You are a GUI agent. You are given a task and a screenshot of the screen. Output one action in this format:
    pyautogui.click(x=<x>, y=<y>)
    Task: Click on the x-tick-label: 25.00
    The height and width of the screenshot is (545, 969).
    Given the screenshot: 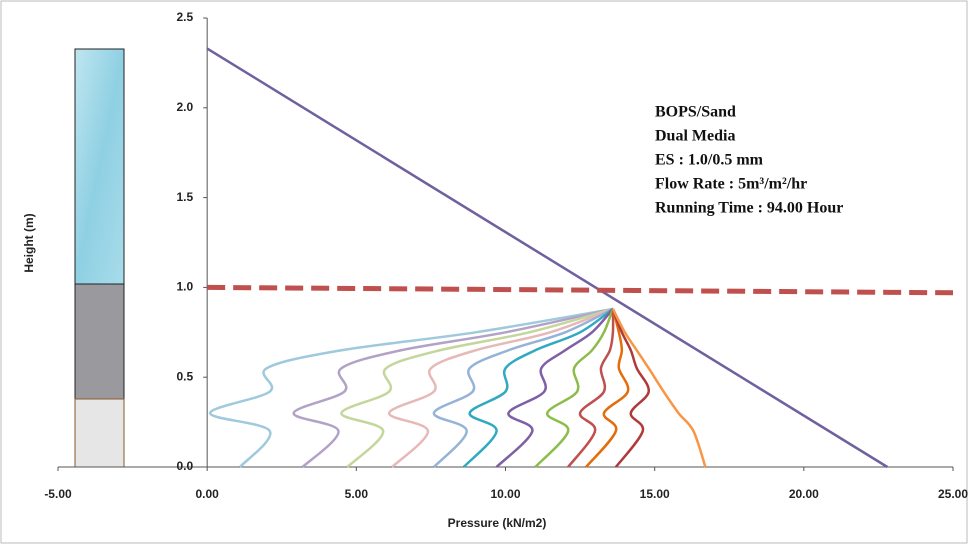 What is the action you would take?
    pyautogui.click(x=953, y=494)
    